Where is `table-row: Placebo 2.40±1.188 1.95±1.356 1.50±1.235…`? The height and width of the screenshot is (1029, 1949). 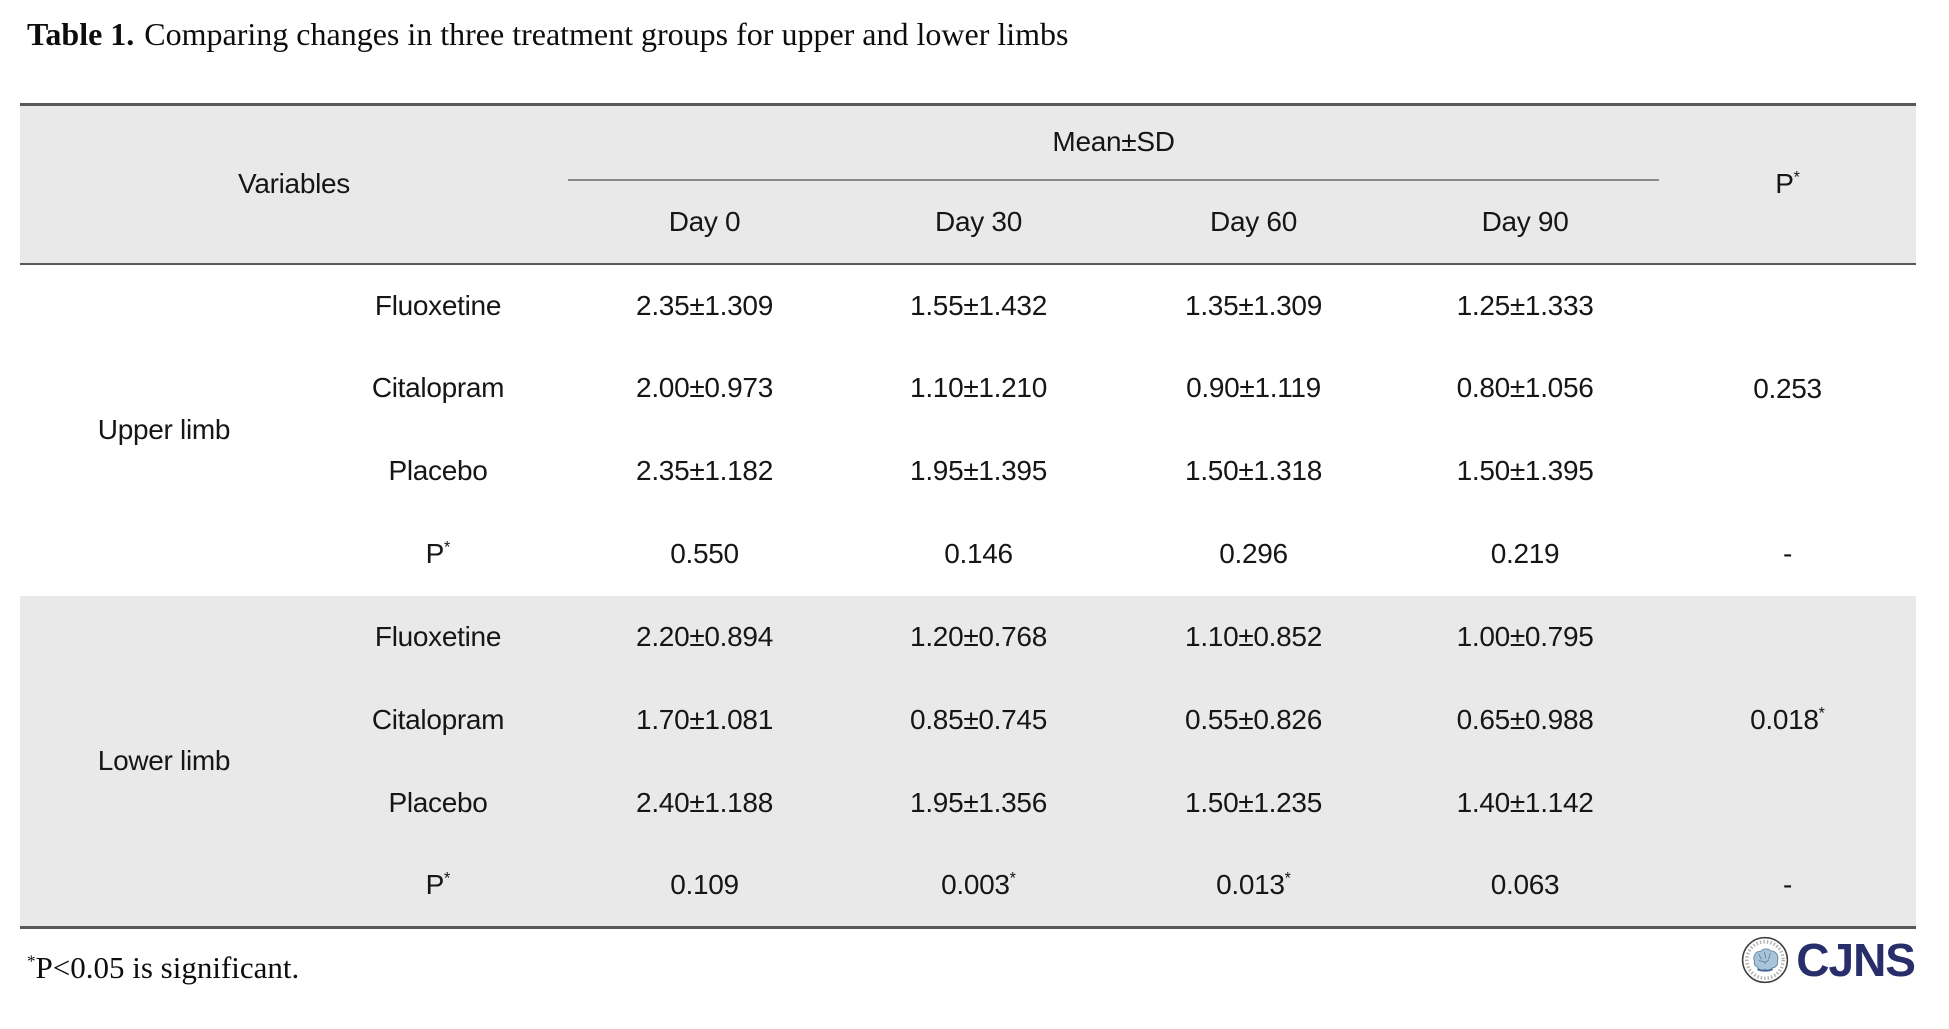
table-row: Placebo 2.40±1.188 1.95±1.356 1.50±1.235… is located at coordinates (968, 803).